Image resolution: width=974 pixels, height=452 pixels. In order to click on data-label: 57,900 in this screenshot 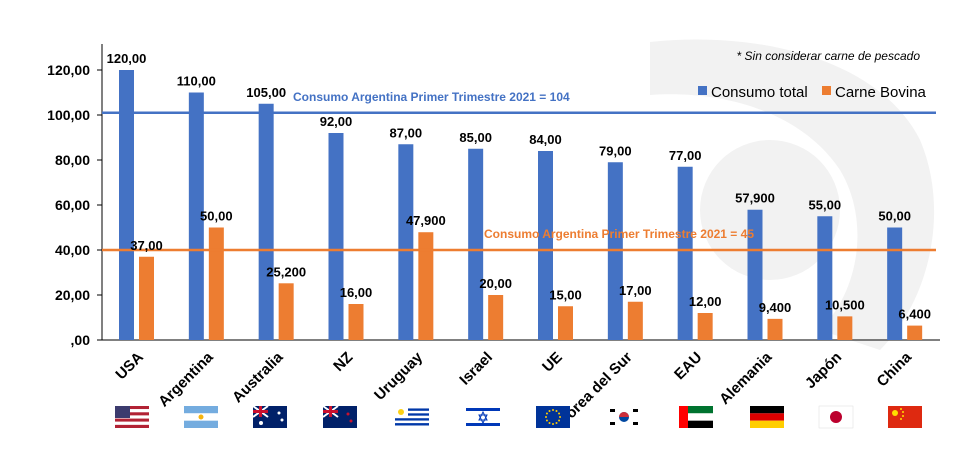, I will do `click(755, 198)`.